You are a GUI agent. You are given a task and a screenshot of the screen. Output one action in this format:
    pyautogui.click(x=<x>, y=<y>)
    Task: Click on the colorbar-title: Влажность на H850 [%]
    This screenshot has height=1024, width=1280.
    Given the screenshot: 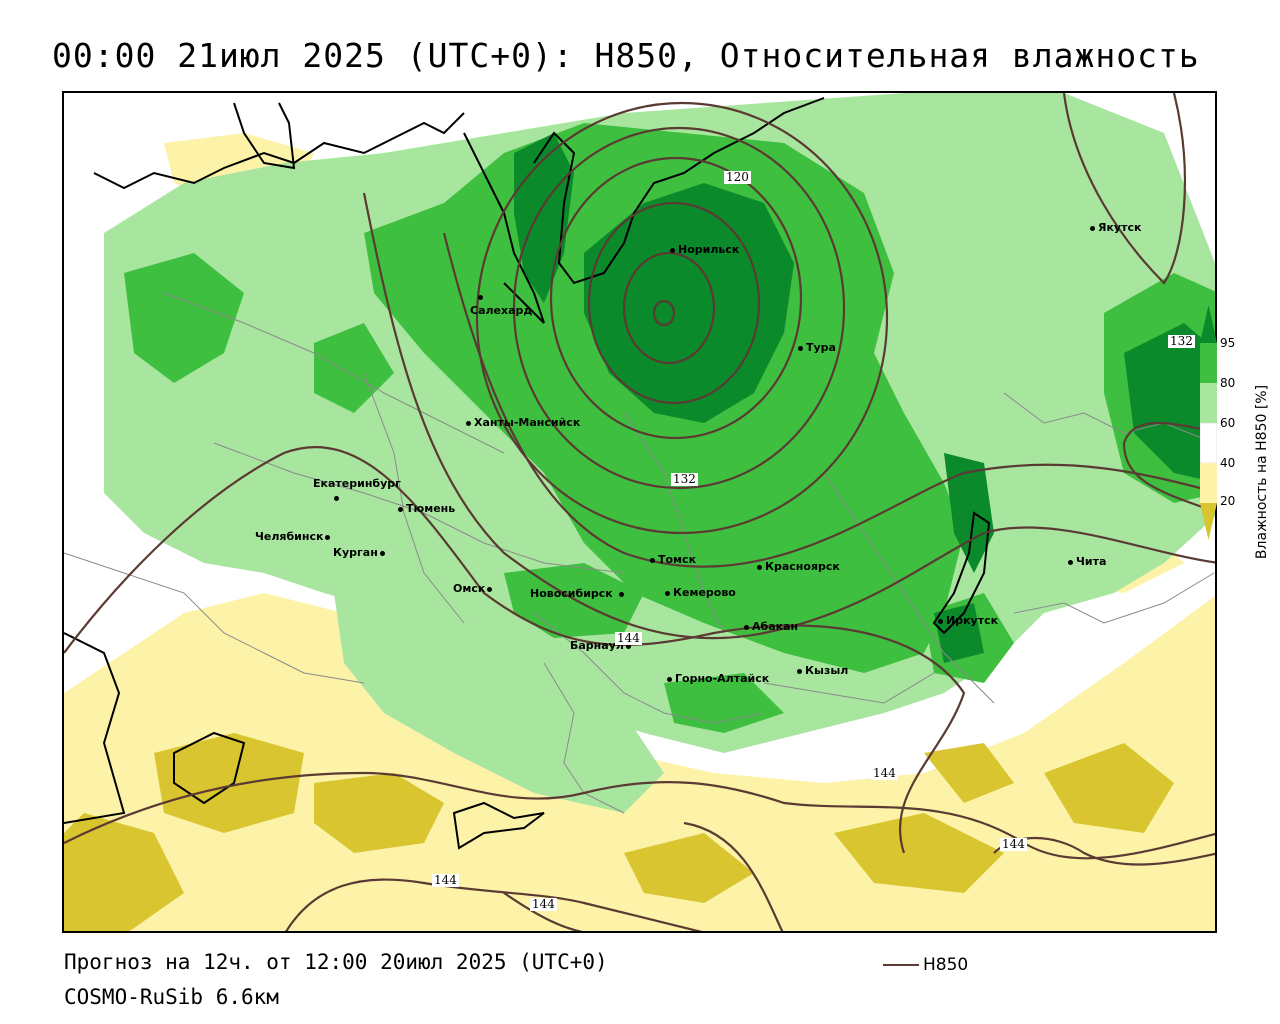 What is the action you would take?
    pyautogui.click(x=1262, y=472)
    